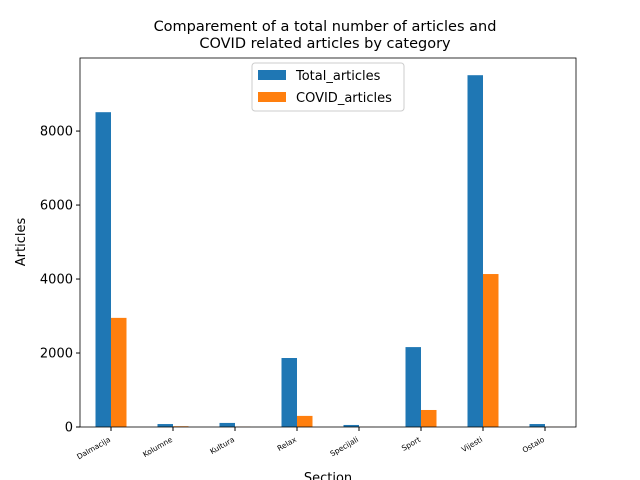 This screenshot has height=480, width=640. I want to click on x-tick-label: Dalmacija, so click(93, 448).